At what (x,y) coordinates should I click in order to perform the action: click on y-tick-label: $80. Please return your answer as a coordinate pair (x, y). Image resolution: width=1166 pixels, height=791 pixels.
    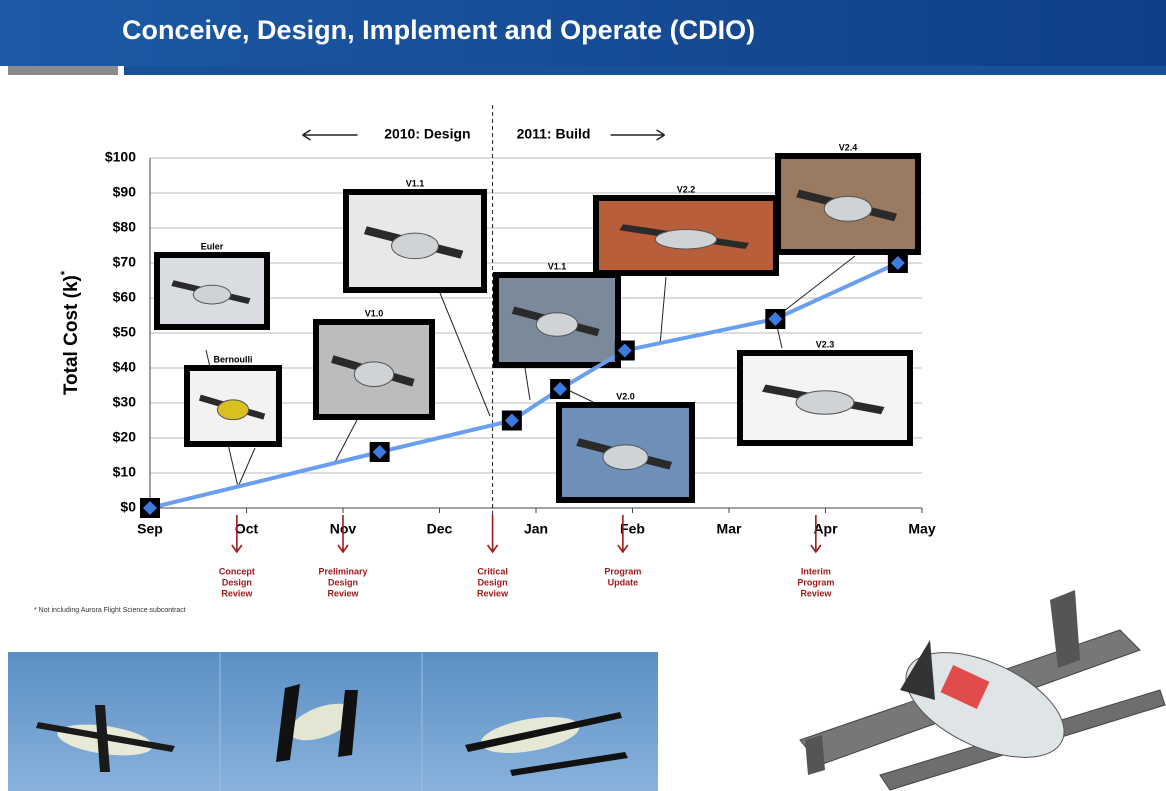
    Looking at the image, I should click on (125, 227).